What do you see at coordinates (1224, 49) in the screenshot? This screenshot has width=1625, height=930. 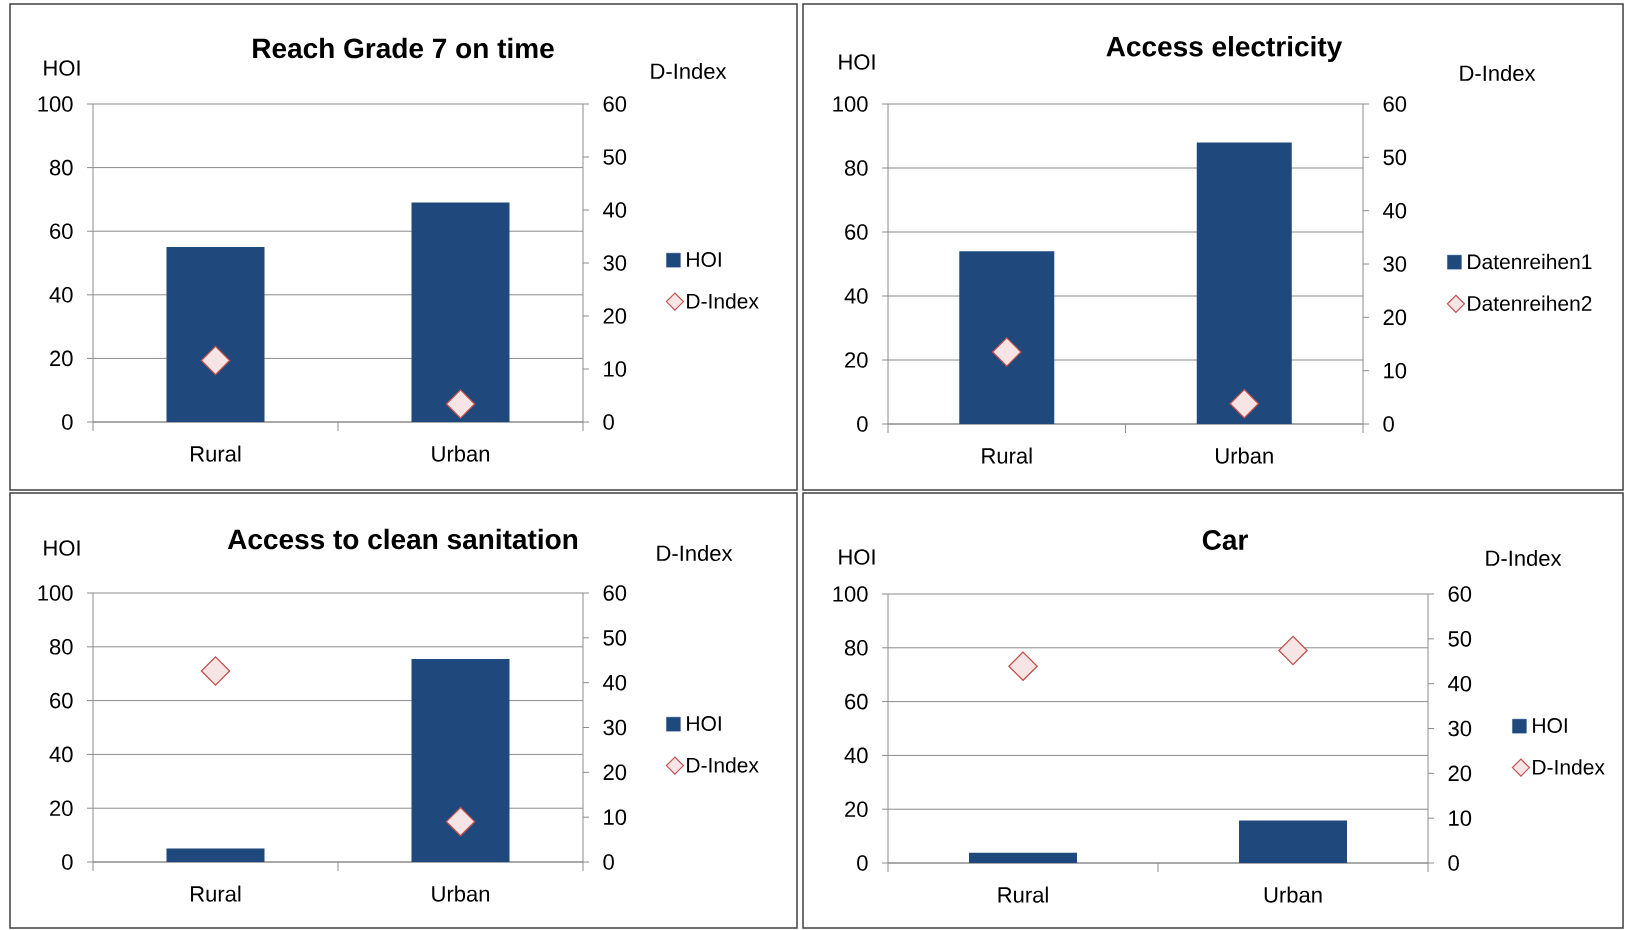 I see `chart-title: Access electricity` at bounding box center [1224, 49].